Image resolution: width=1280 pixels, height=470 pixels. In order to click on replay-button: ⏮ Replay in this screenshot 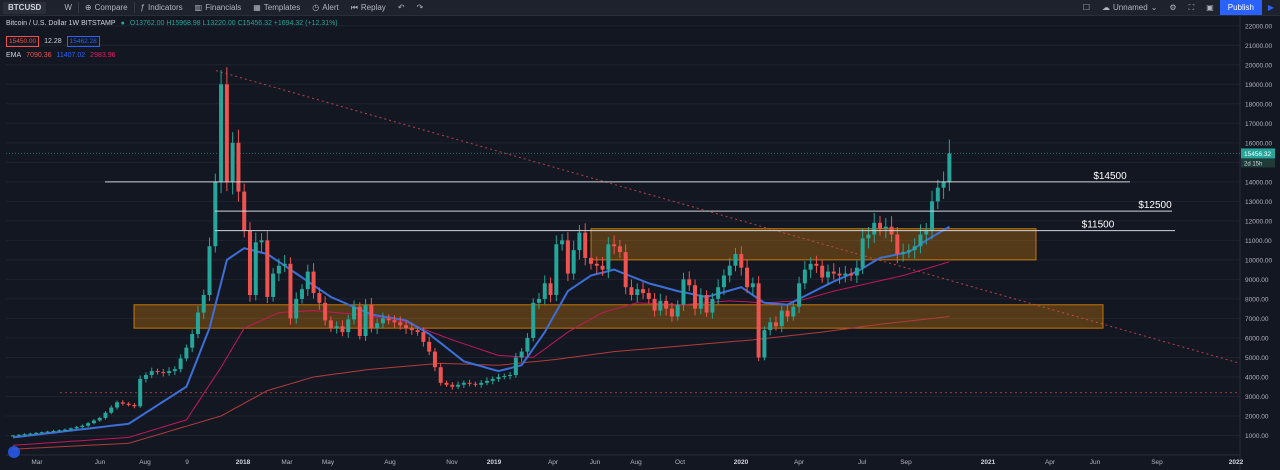, I will do `click(368, 7)`.